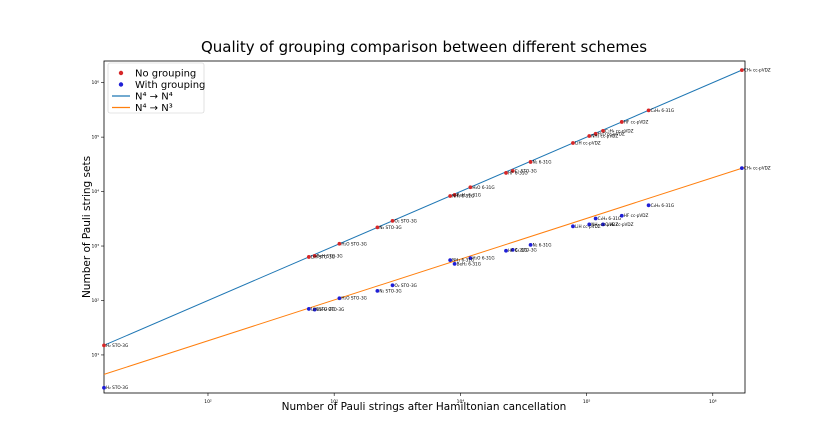  Describe the element at coordinates (165, 74) in the screenshot. I see `legend-entry-label: No grouping` at that location.